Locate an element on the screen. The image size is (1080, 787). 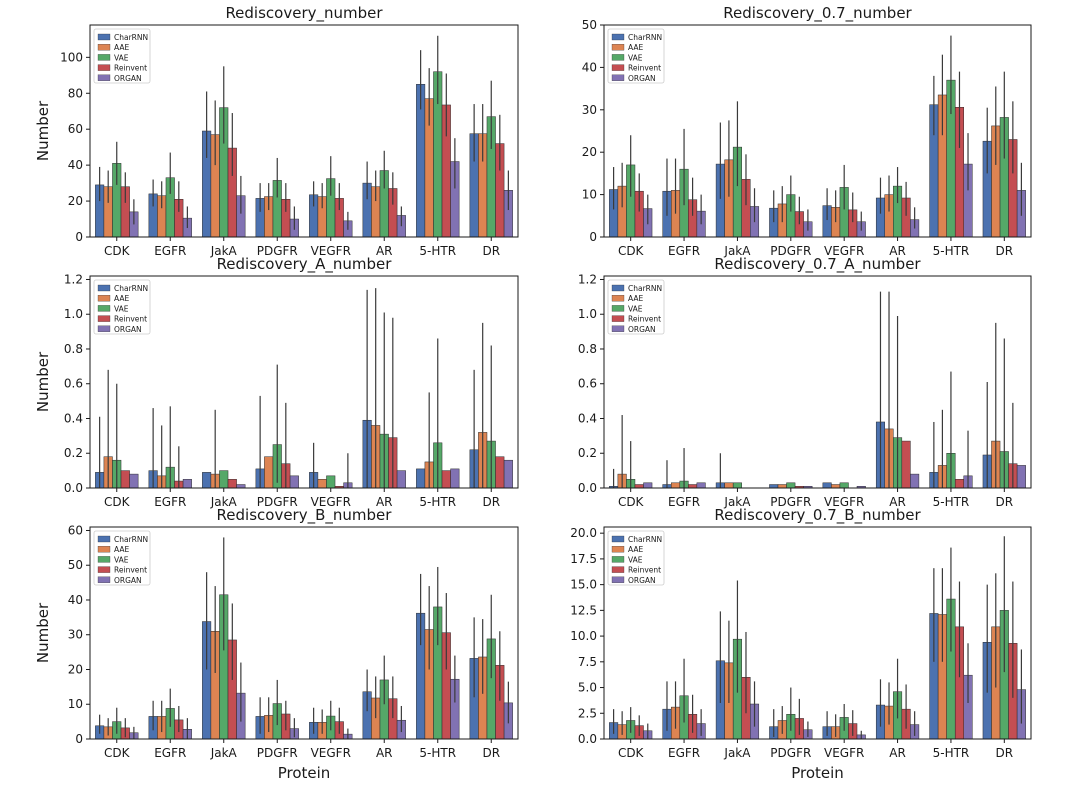
bar-charrnn-5-htr is located at coordinates (421, 478).